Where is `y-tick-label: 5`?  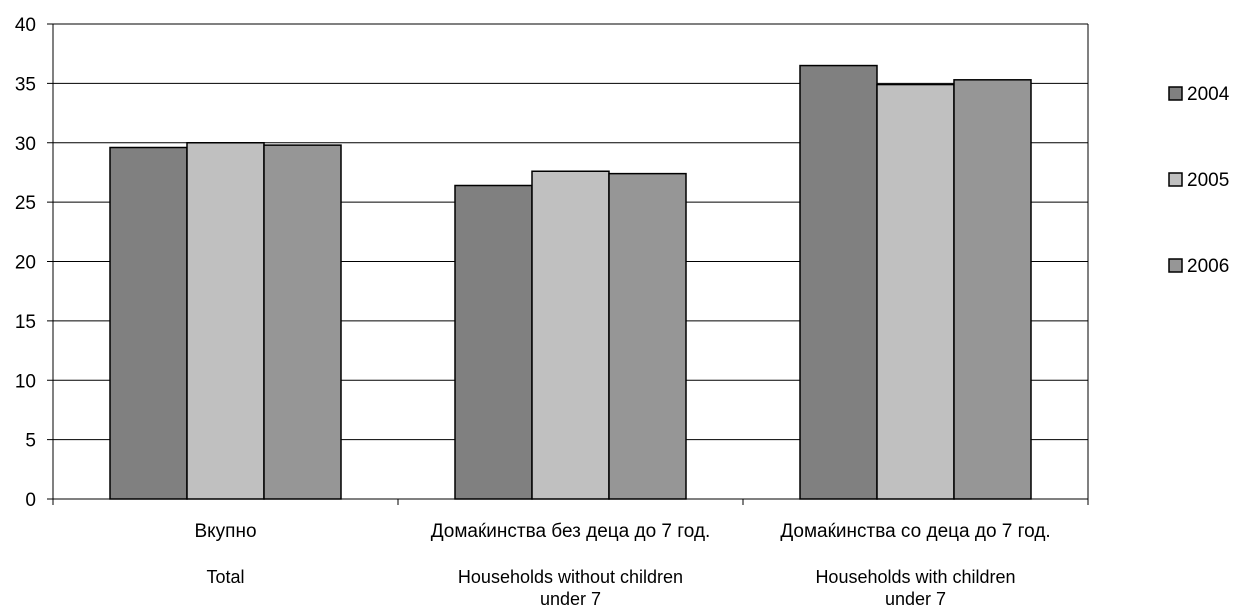 y-tick-label: 5 is located at coordinates (30, 441).